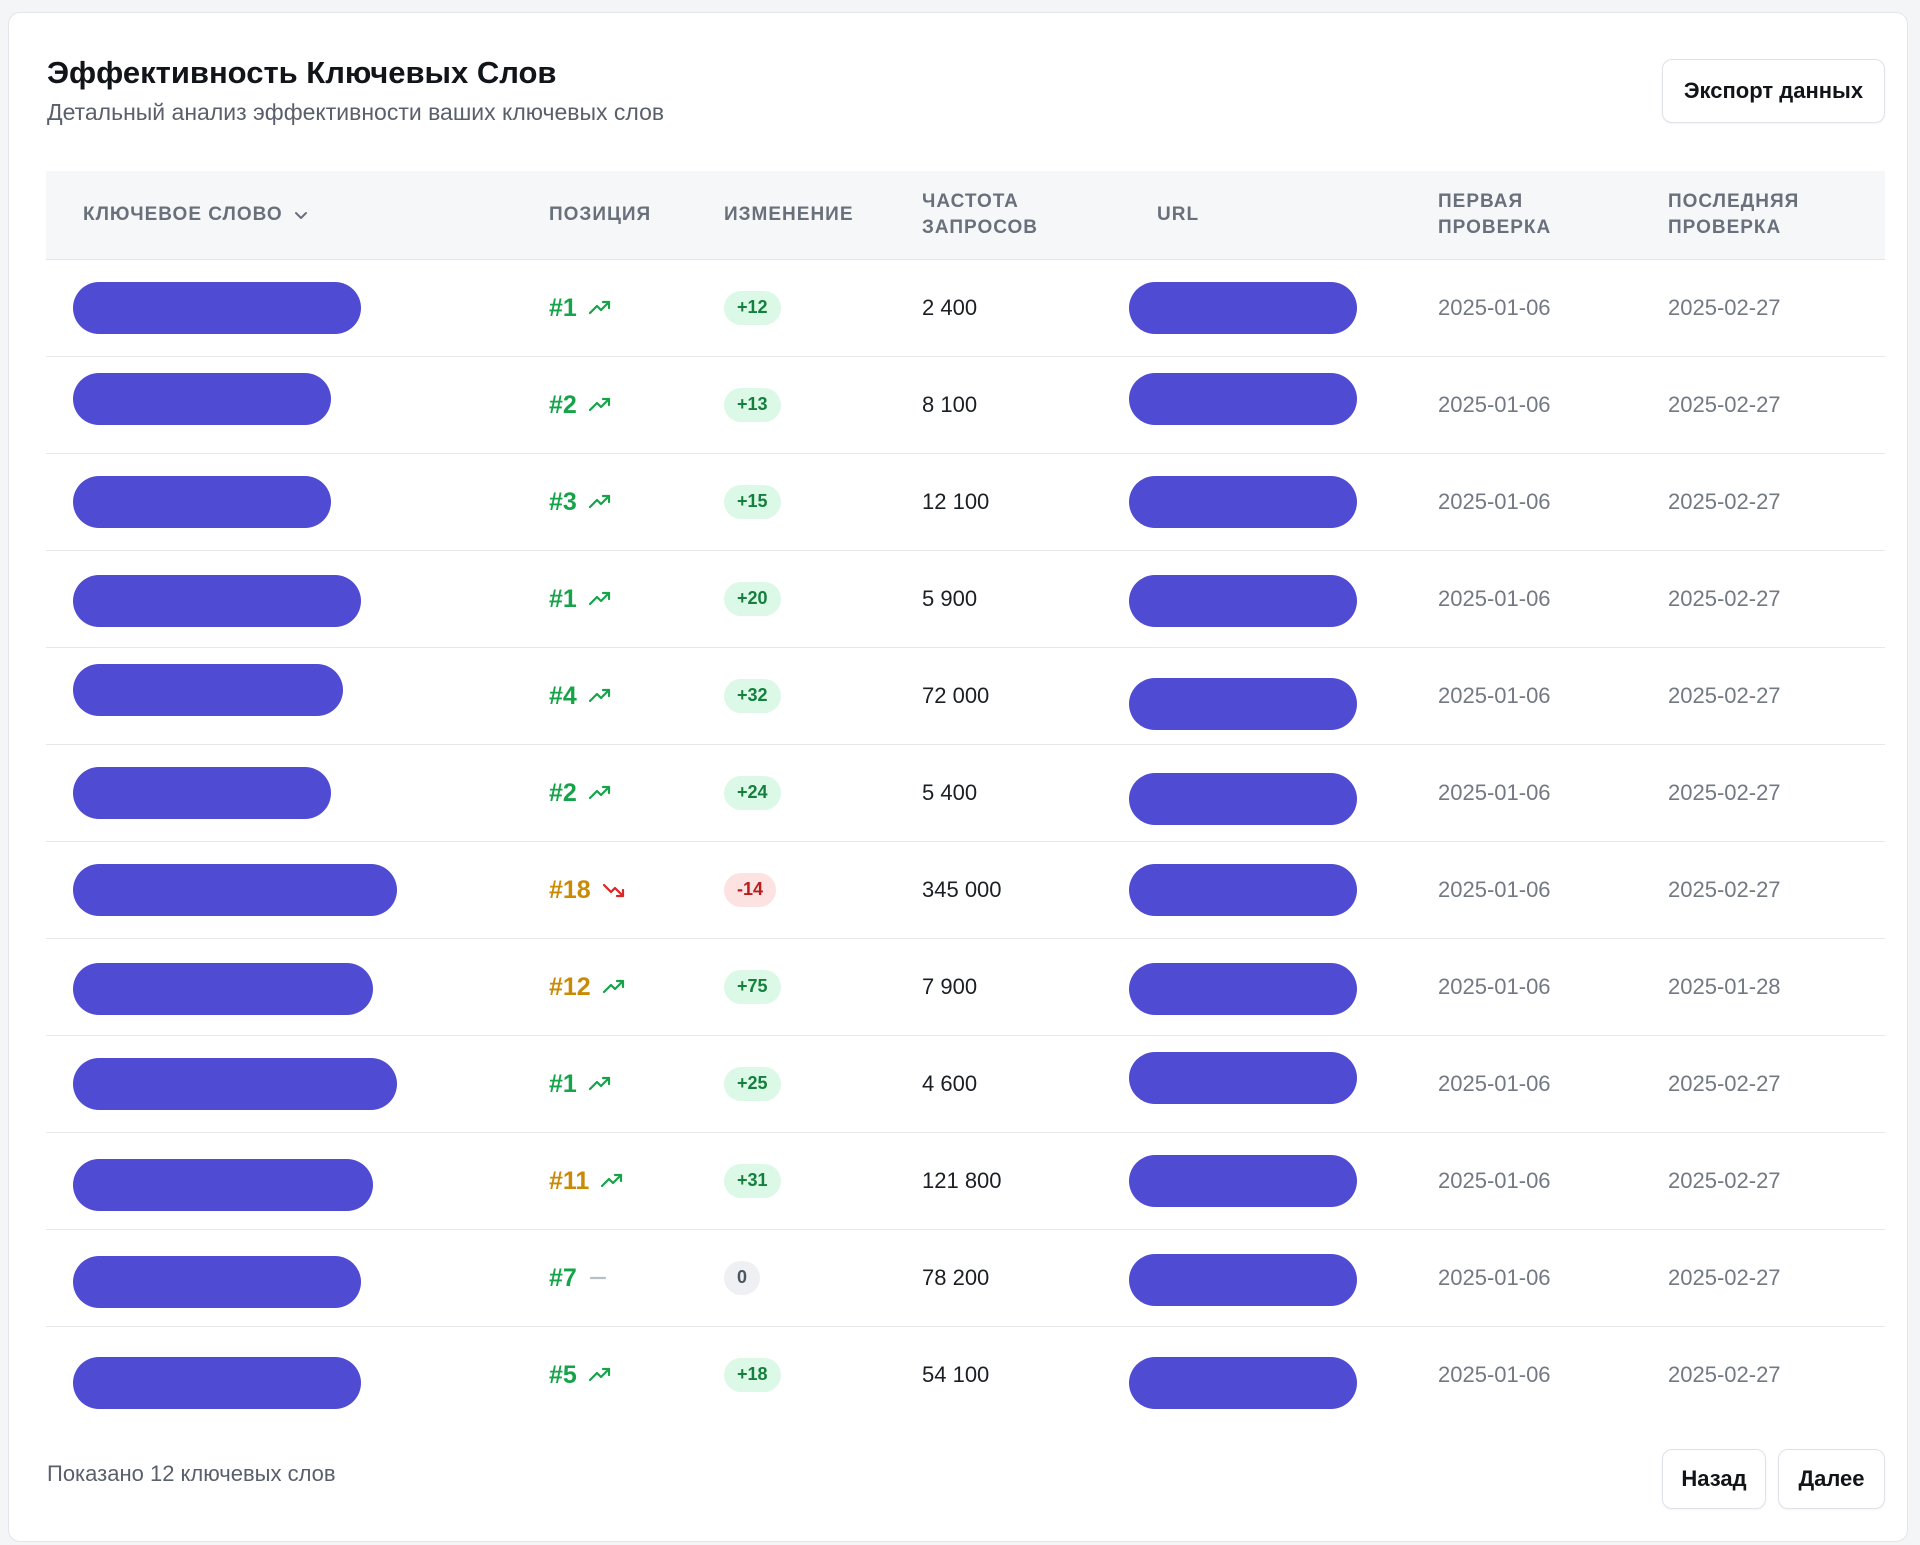  I want to click on position-cell: #3, so click(580, 502).